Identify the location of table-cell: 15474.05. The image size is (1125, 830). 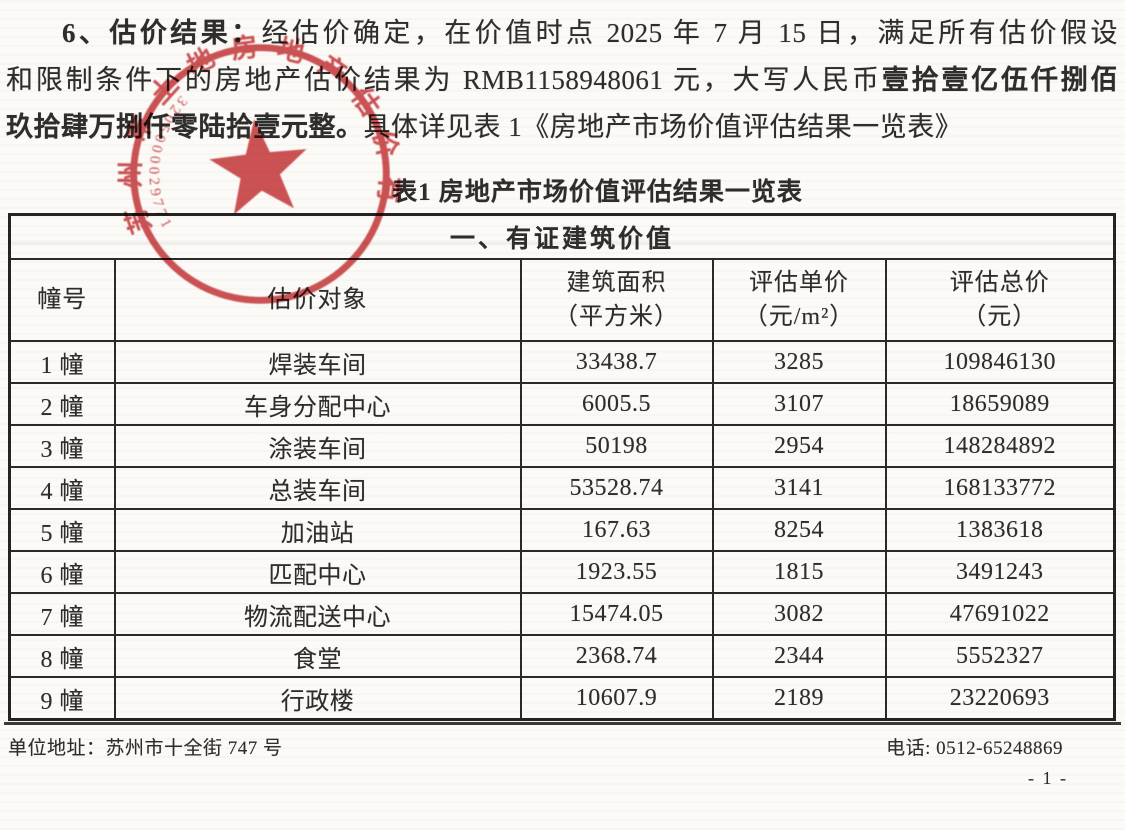
(616, 614).